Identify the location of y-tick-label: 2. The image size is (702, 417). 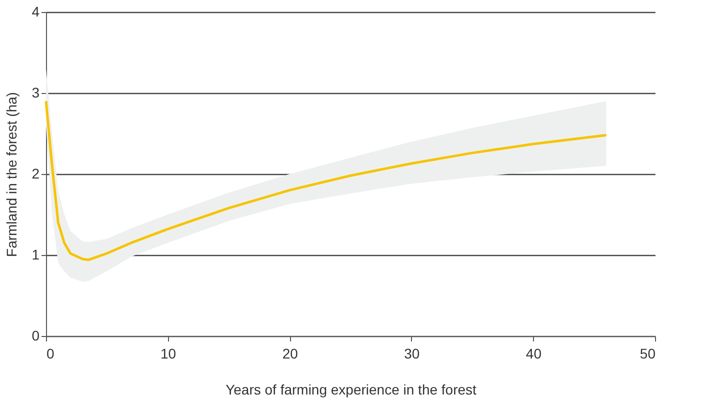
(36, 174).